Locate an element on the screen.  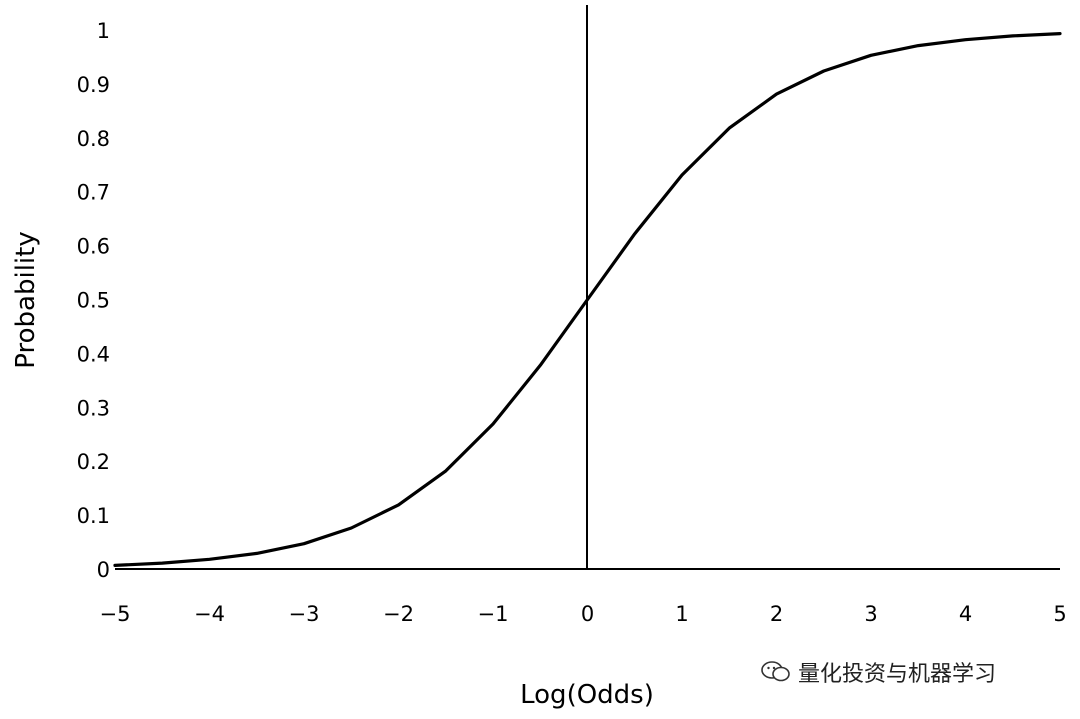
y-tick-label: 0.4 is located at coordinates (93, 354).